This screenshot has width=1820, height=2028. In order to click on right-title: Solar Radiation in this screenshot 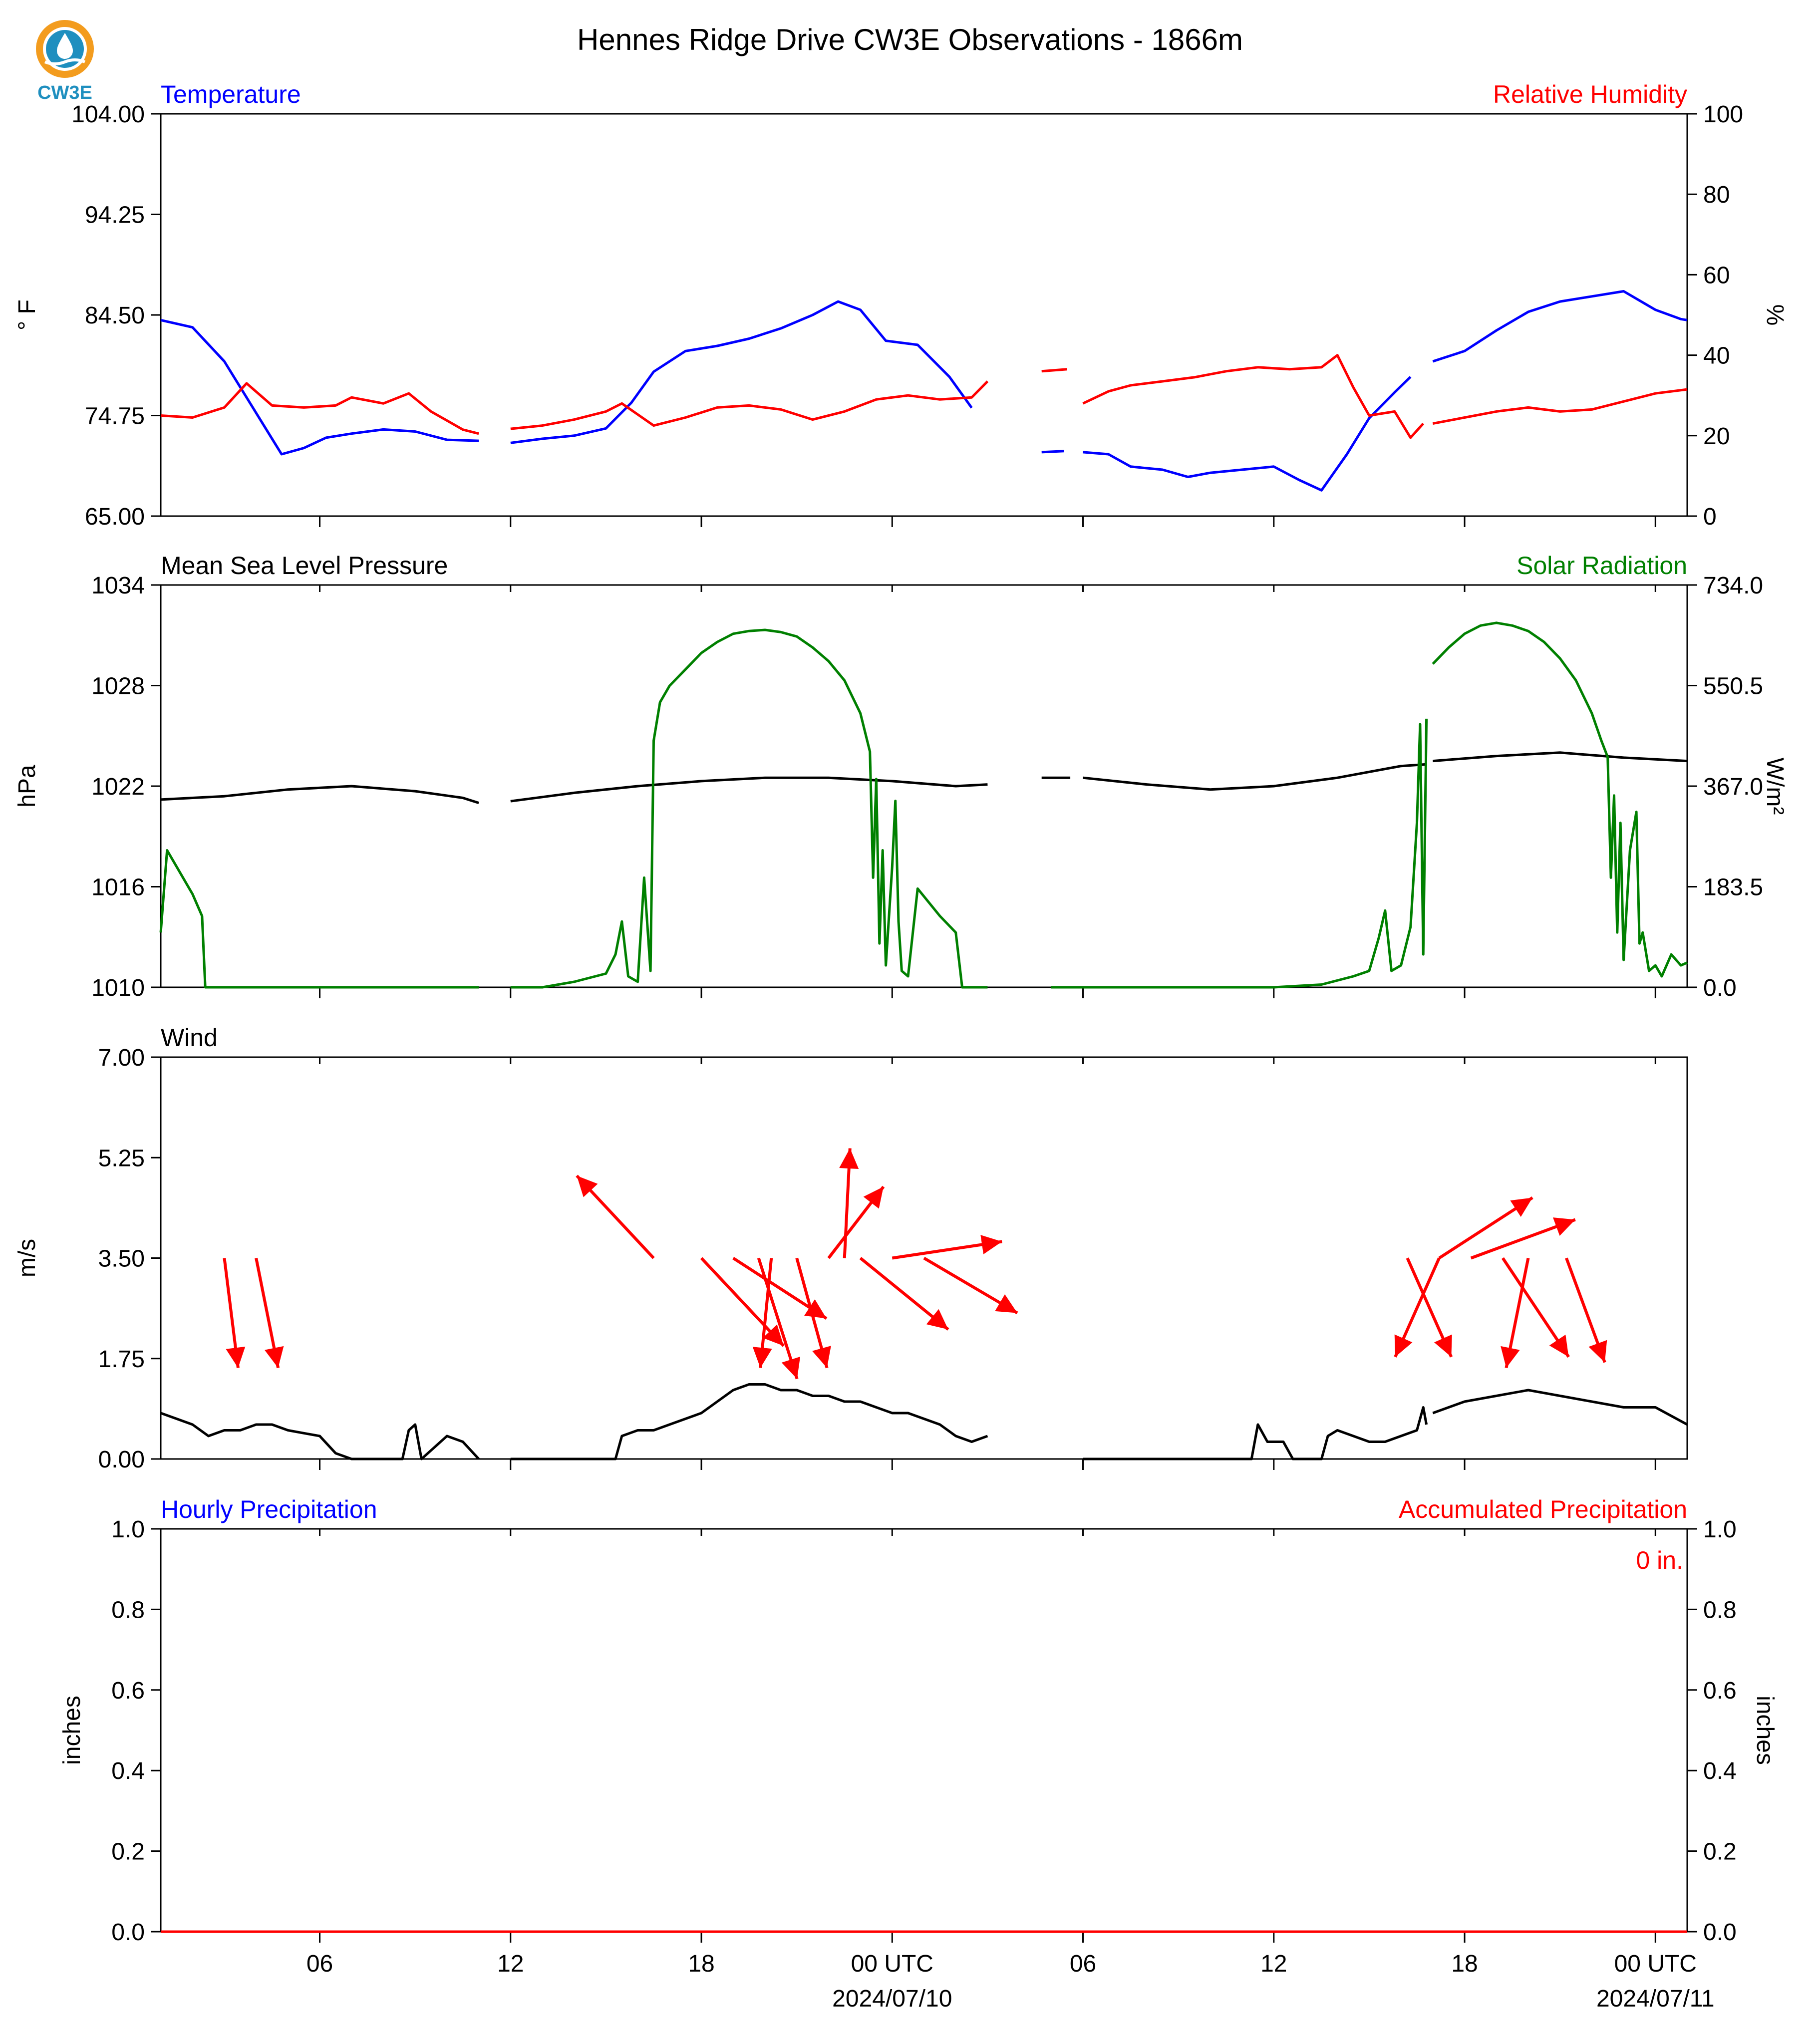, I will do `click(1602, 565)`.